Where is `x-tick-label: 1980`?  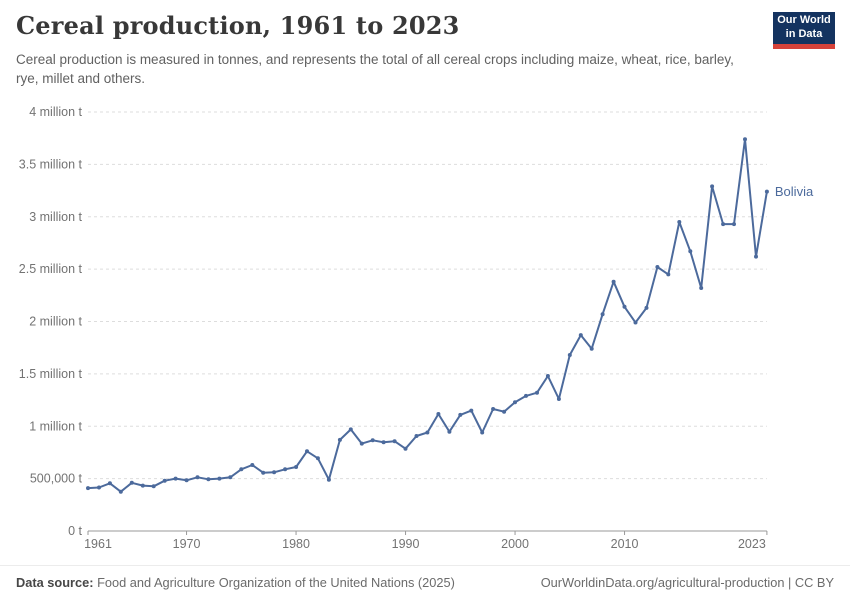
x-tick-label: 1980 is located at coordinates (296, 544).